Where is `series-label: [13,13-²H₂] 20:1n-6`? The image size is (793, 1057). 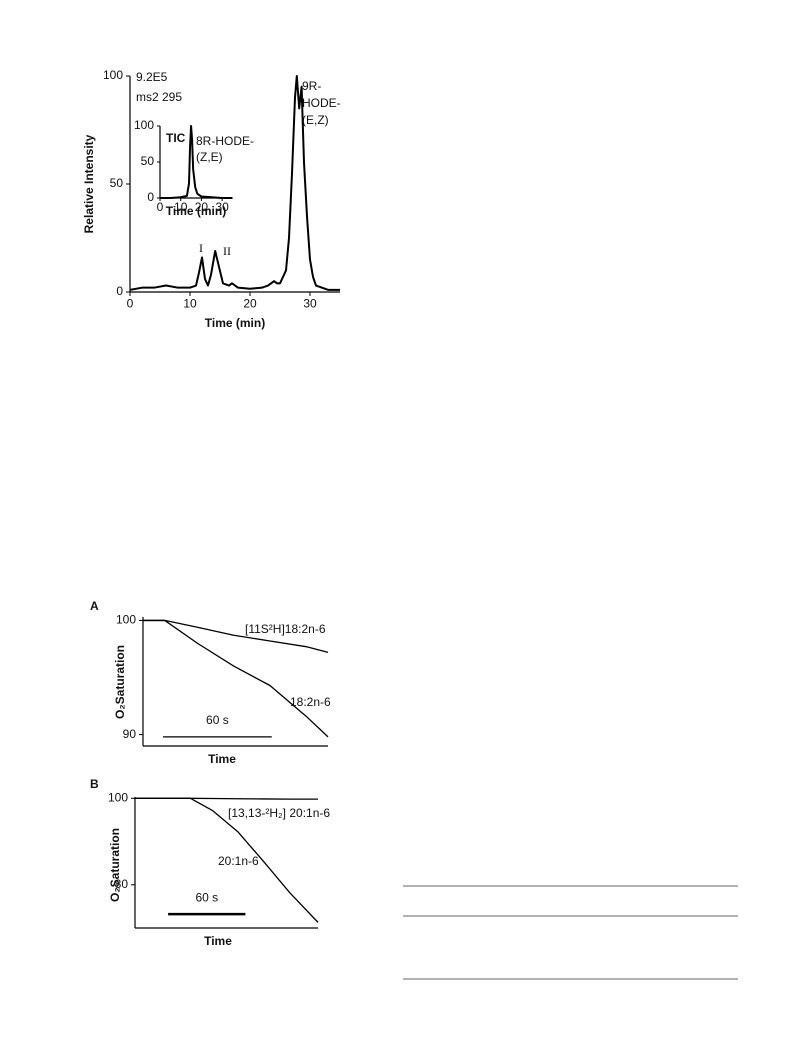
series-label: [13,13-²H₂] 20:1n-6 is located at coordinates (279, 813).